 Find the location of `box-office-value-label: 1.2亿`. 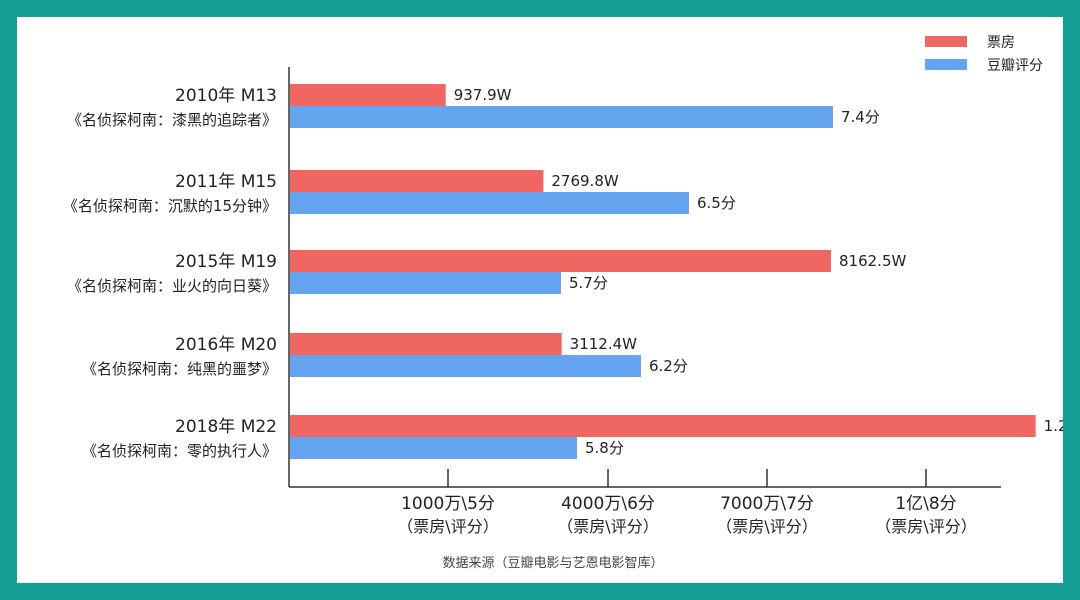

box-office-value-label: 1.2亿 is located at coordinates (1053, 426).